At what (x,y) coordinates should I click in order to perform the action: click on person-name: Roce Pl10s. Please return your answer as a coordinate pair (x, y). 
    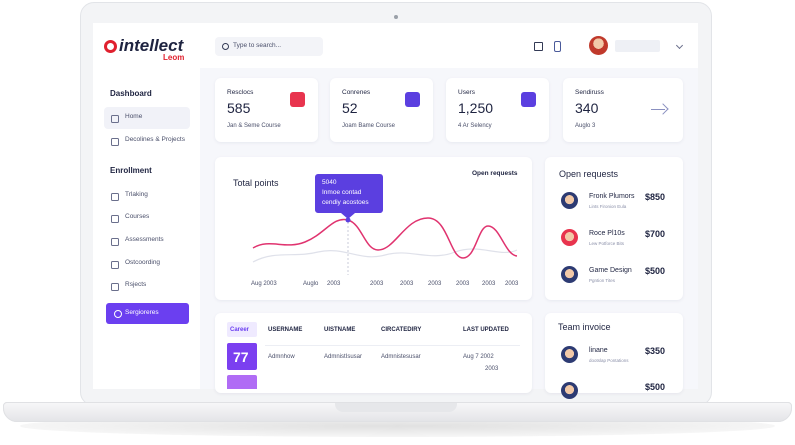
    Looking at the image, I should click on (607, 233).